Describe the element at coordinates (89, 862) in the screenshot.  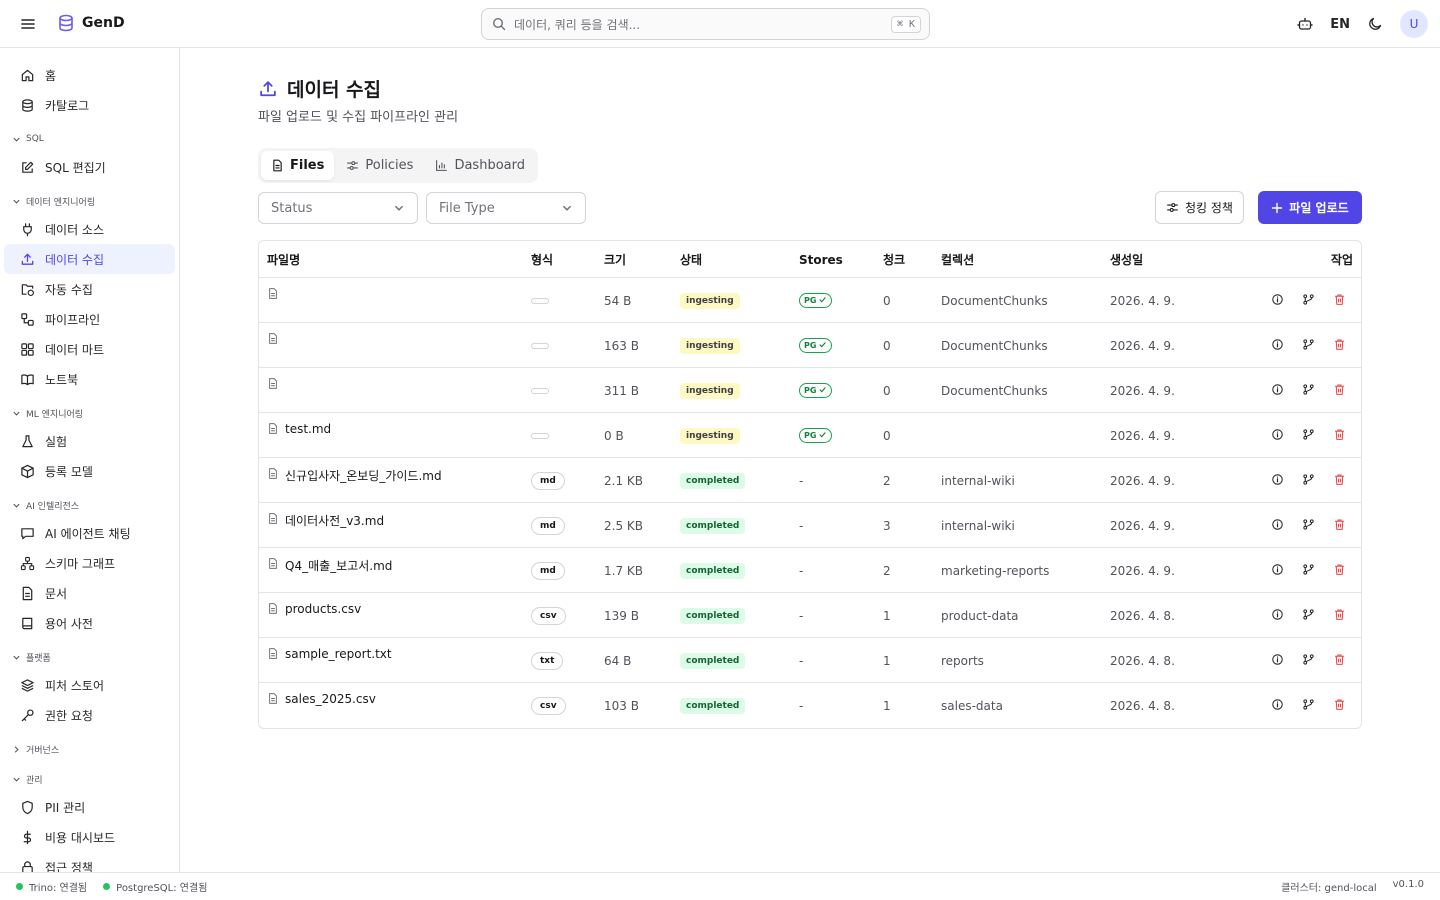
I see `sidebar-item-access-policy: 접근 정책` at that location.